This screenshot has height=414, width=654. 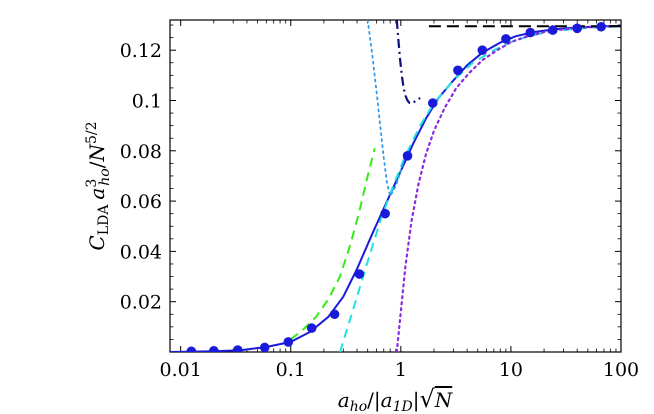 I want to click on y-axis-label: CLDA a3ho/N5/2, so click(x=98, y=185).